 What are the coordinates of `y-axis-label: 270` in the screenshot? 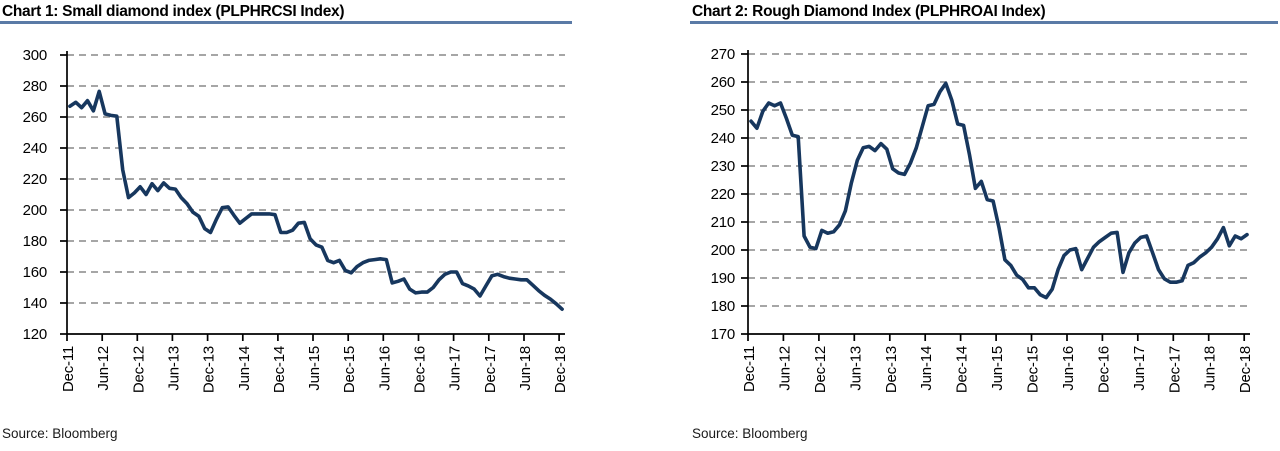 It's located at (723, 54).